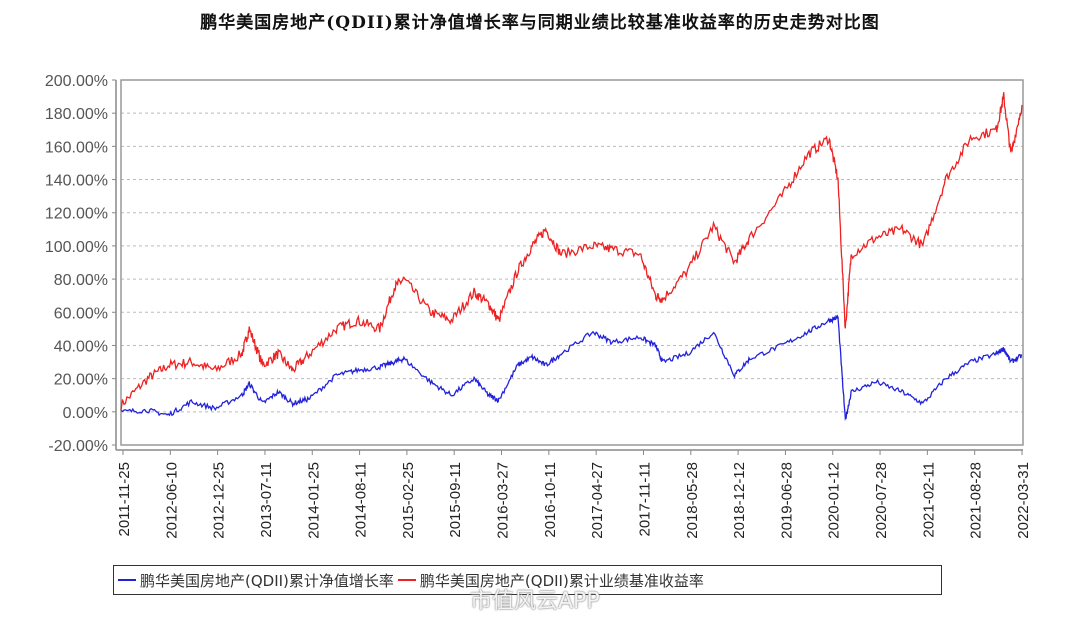 This screenshot has width=1080, height=619. I want to click on y-tick-label: 40.00%, so click(81, 346).